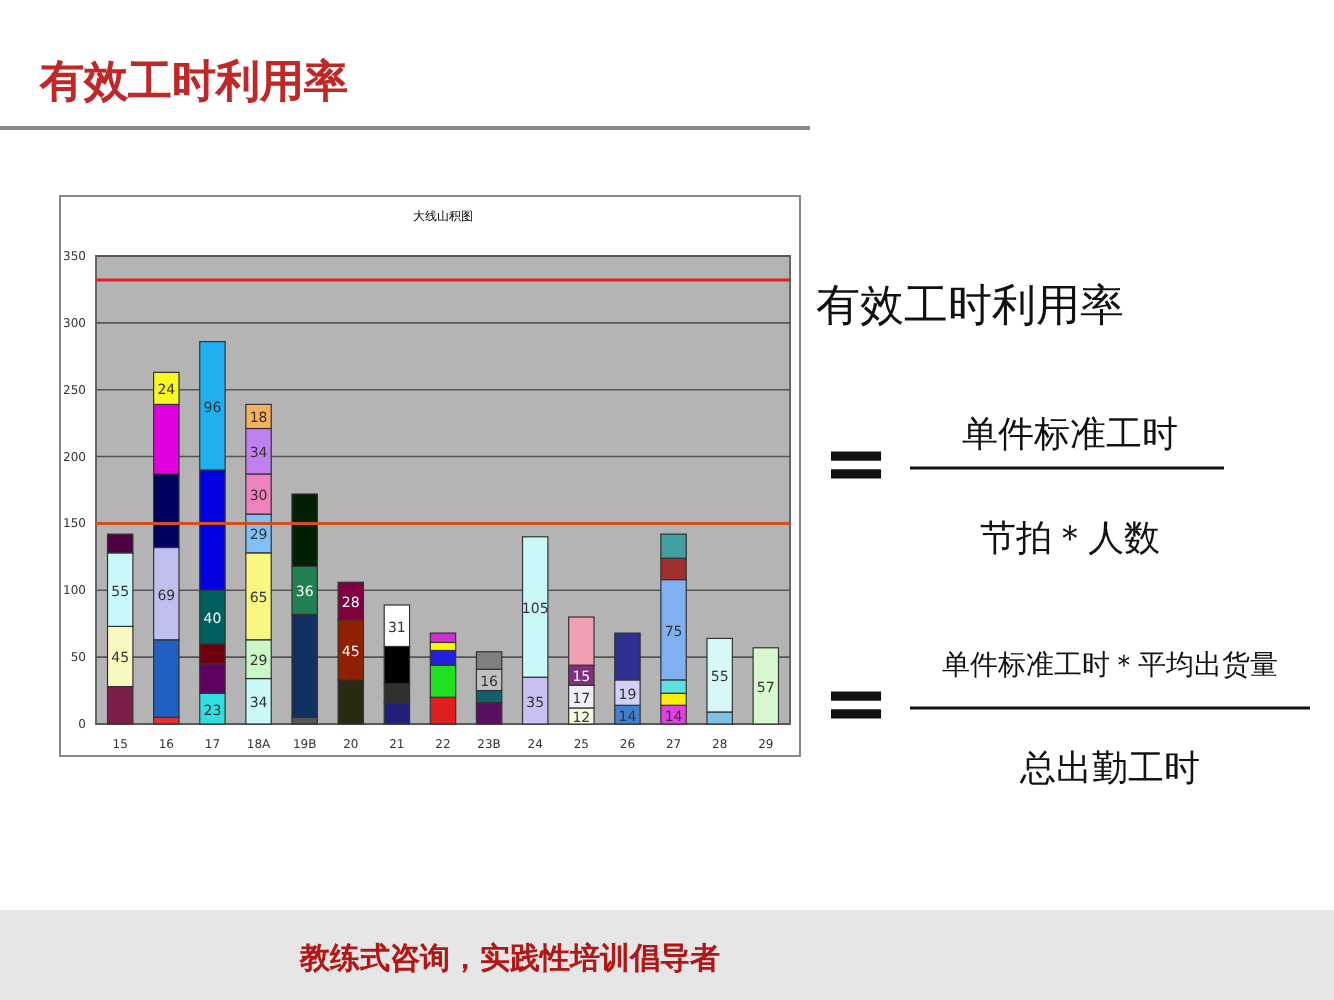 This screenshot has height=1000, width=1334. What do you see at coordinates (1070, 539) in the screenshot?
I see `text: 节拍＊人数` at bounding box center [1070, 539].